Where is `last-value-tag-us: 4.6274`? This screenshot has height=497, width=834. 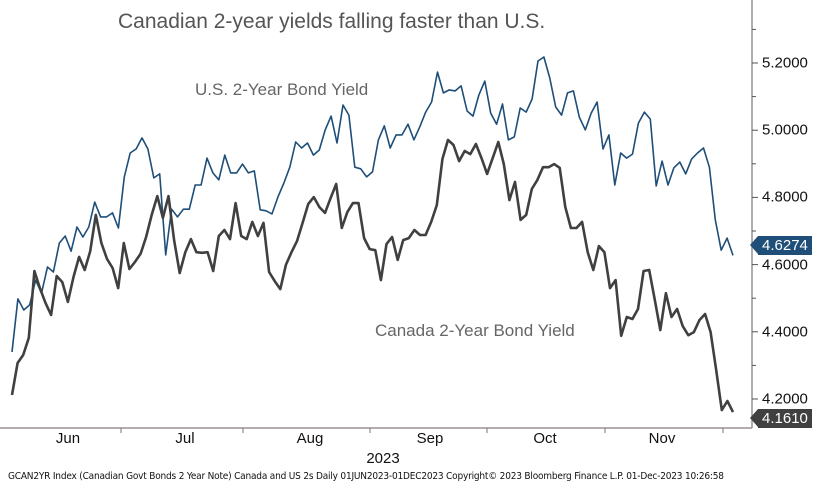 last-value-tag-us: 4.6274 is located at coordinates (781, 246).